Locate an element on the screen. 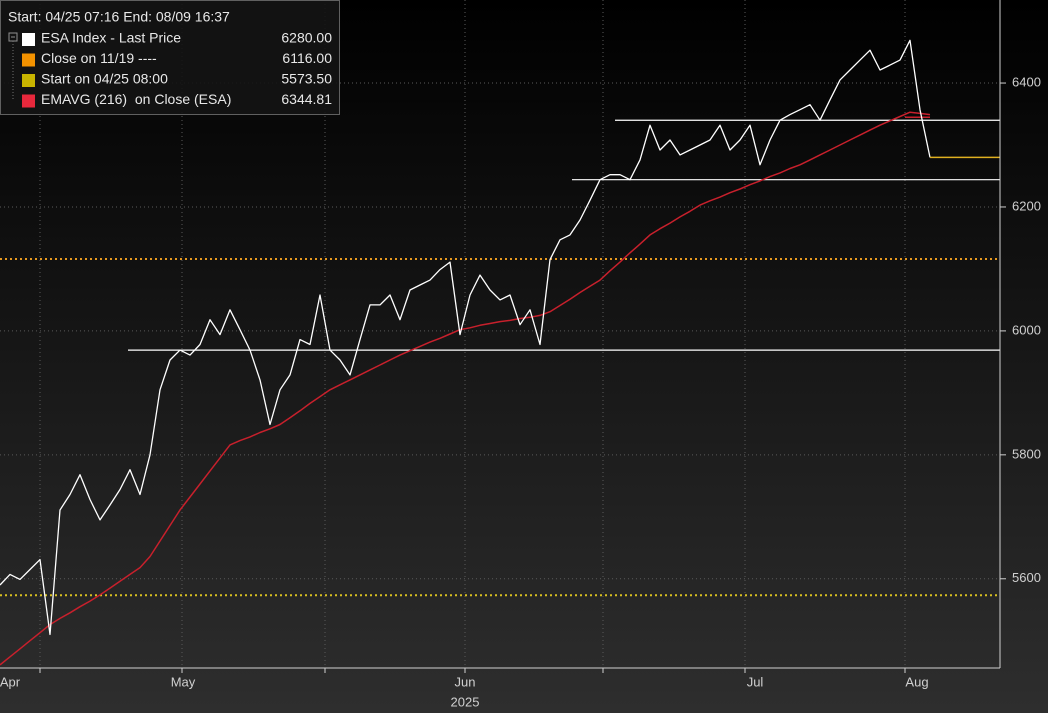  x-tick-label: May is located at coordinates (183, 681).